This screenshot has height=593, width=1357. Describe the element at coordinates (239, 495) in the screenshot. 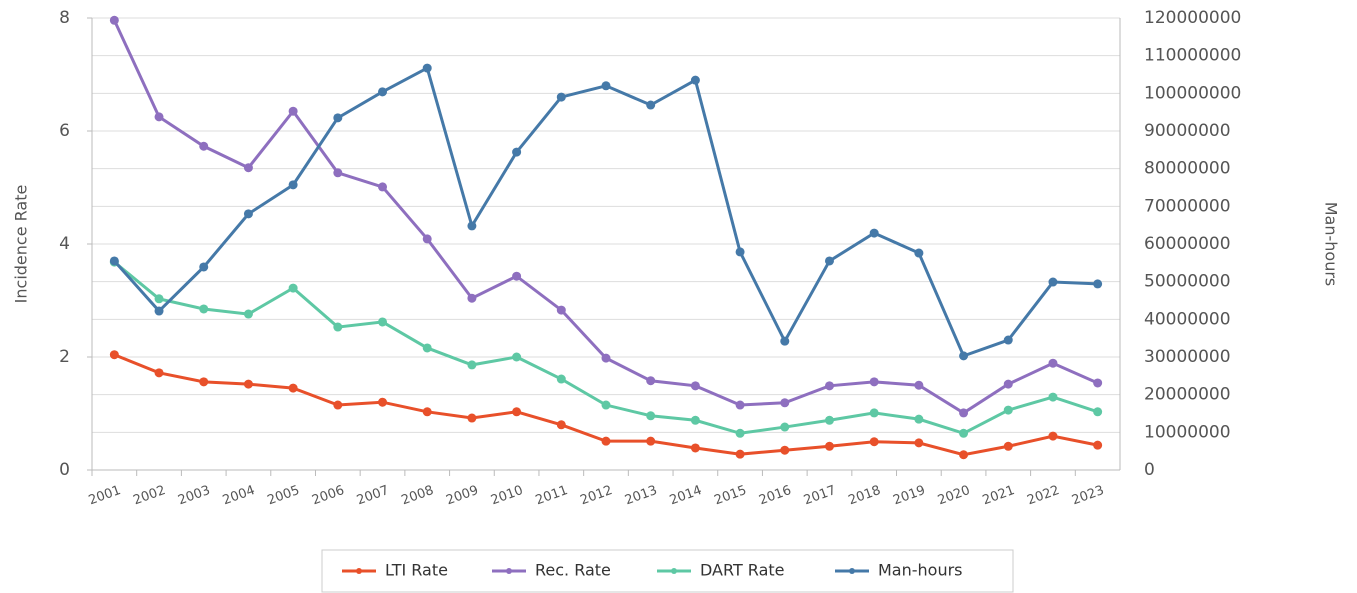

I see `x-tick-label: 2004` at that location.